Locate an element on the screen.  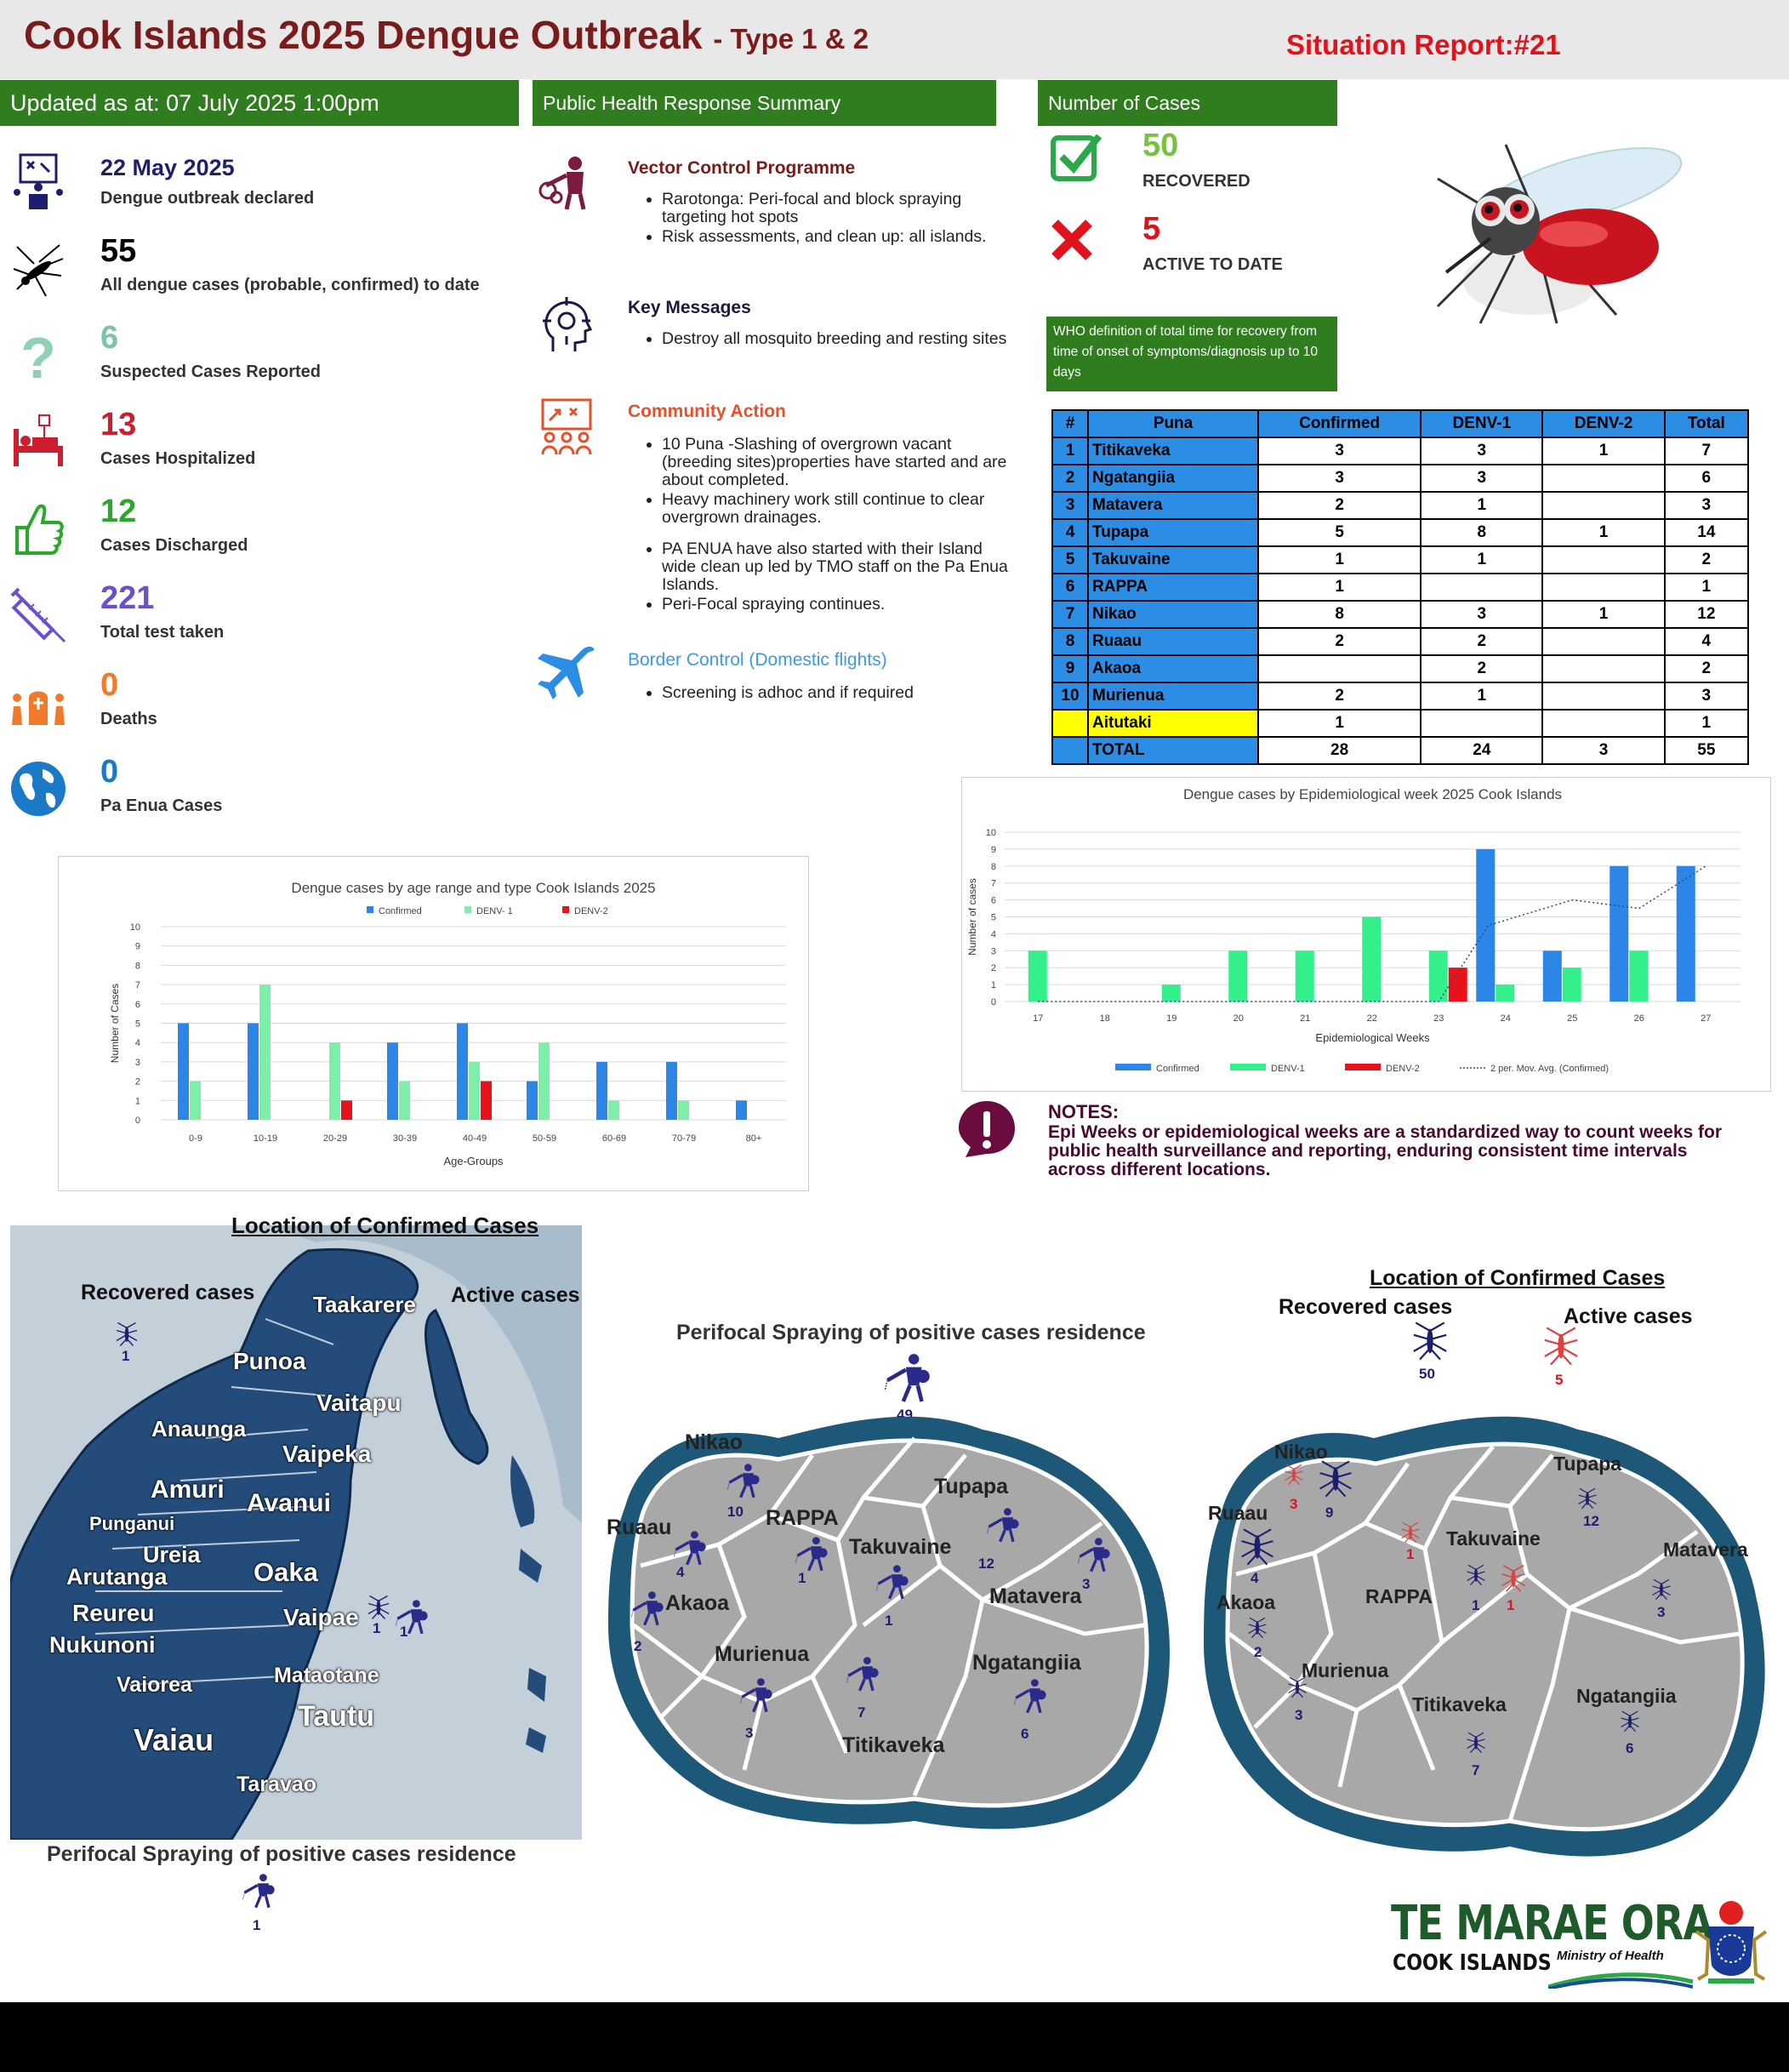
table-header-cell: DENV-2 is located at coordinates (1603, 423).